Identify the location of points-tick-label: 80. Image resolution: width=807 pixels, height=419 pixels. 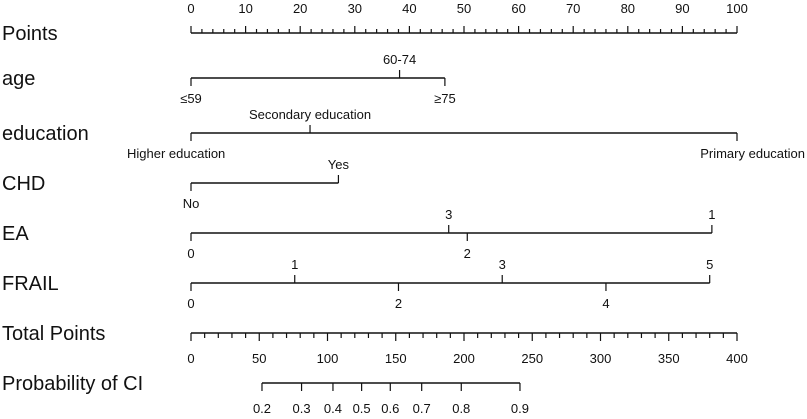
(628, 8).